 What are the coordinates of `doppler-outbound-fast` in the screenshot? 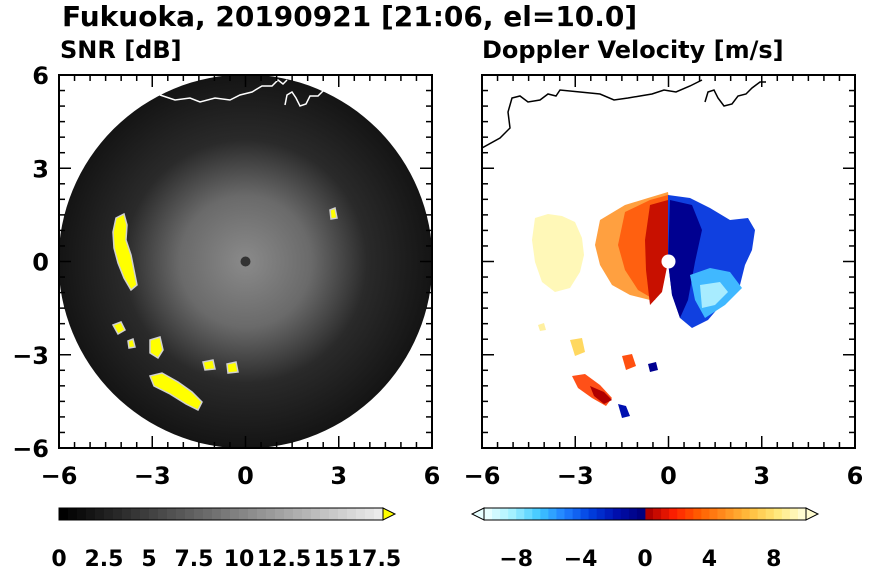 It's located at (685, 259).